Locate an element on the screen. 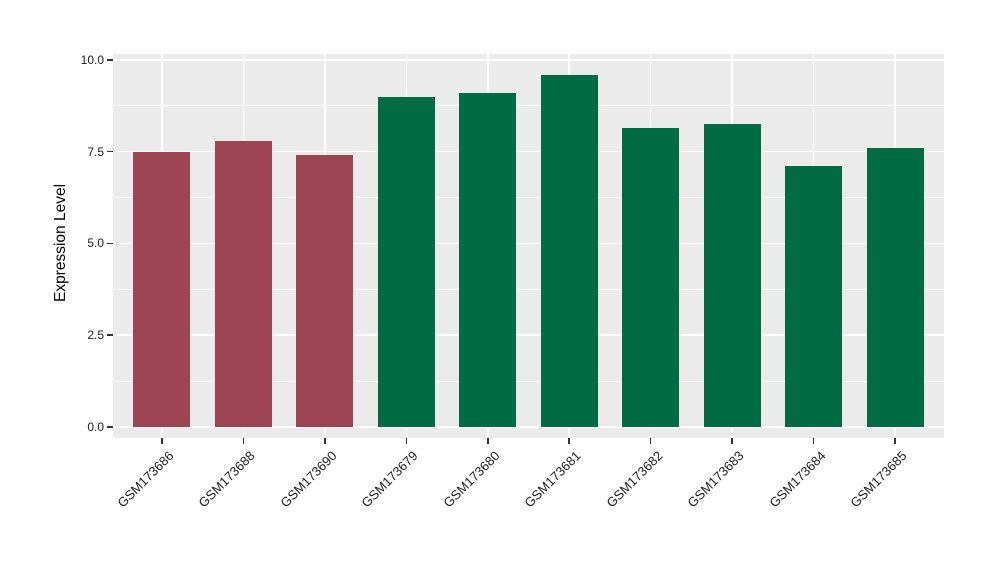  bar-GSM173684 is located at coordinates (814, 296).